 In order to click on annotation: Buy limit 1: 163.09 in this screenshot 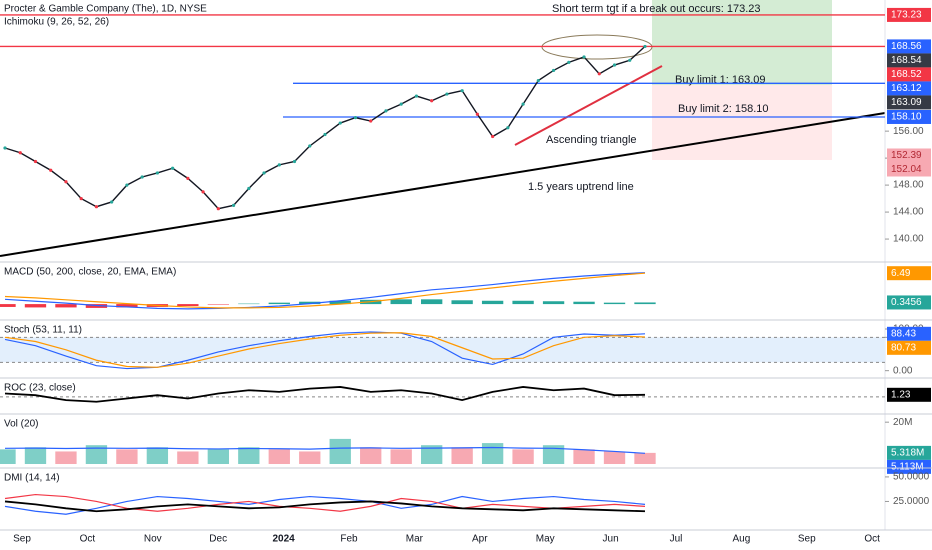, I will do `click(720, 80)`.